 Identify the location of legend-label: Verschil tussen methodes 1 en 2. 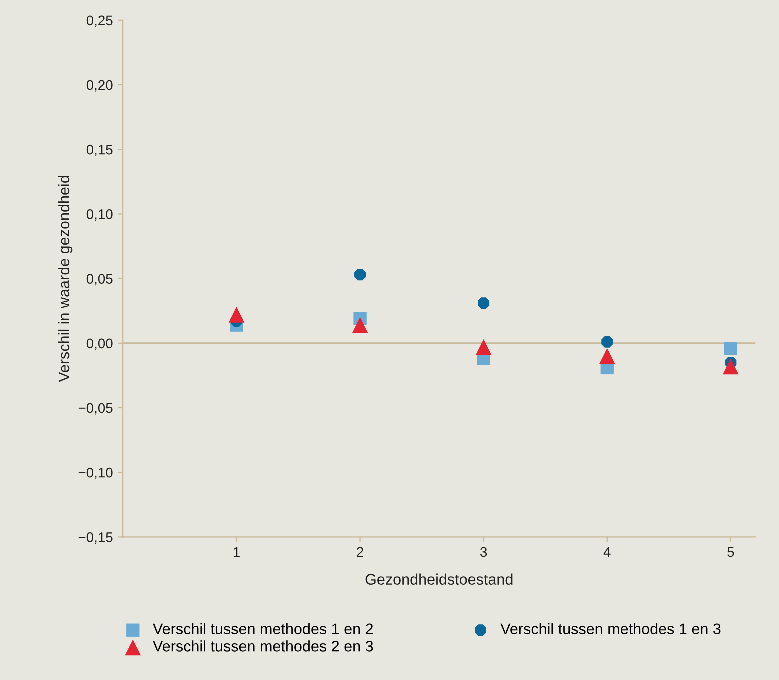
(263, 629).